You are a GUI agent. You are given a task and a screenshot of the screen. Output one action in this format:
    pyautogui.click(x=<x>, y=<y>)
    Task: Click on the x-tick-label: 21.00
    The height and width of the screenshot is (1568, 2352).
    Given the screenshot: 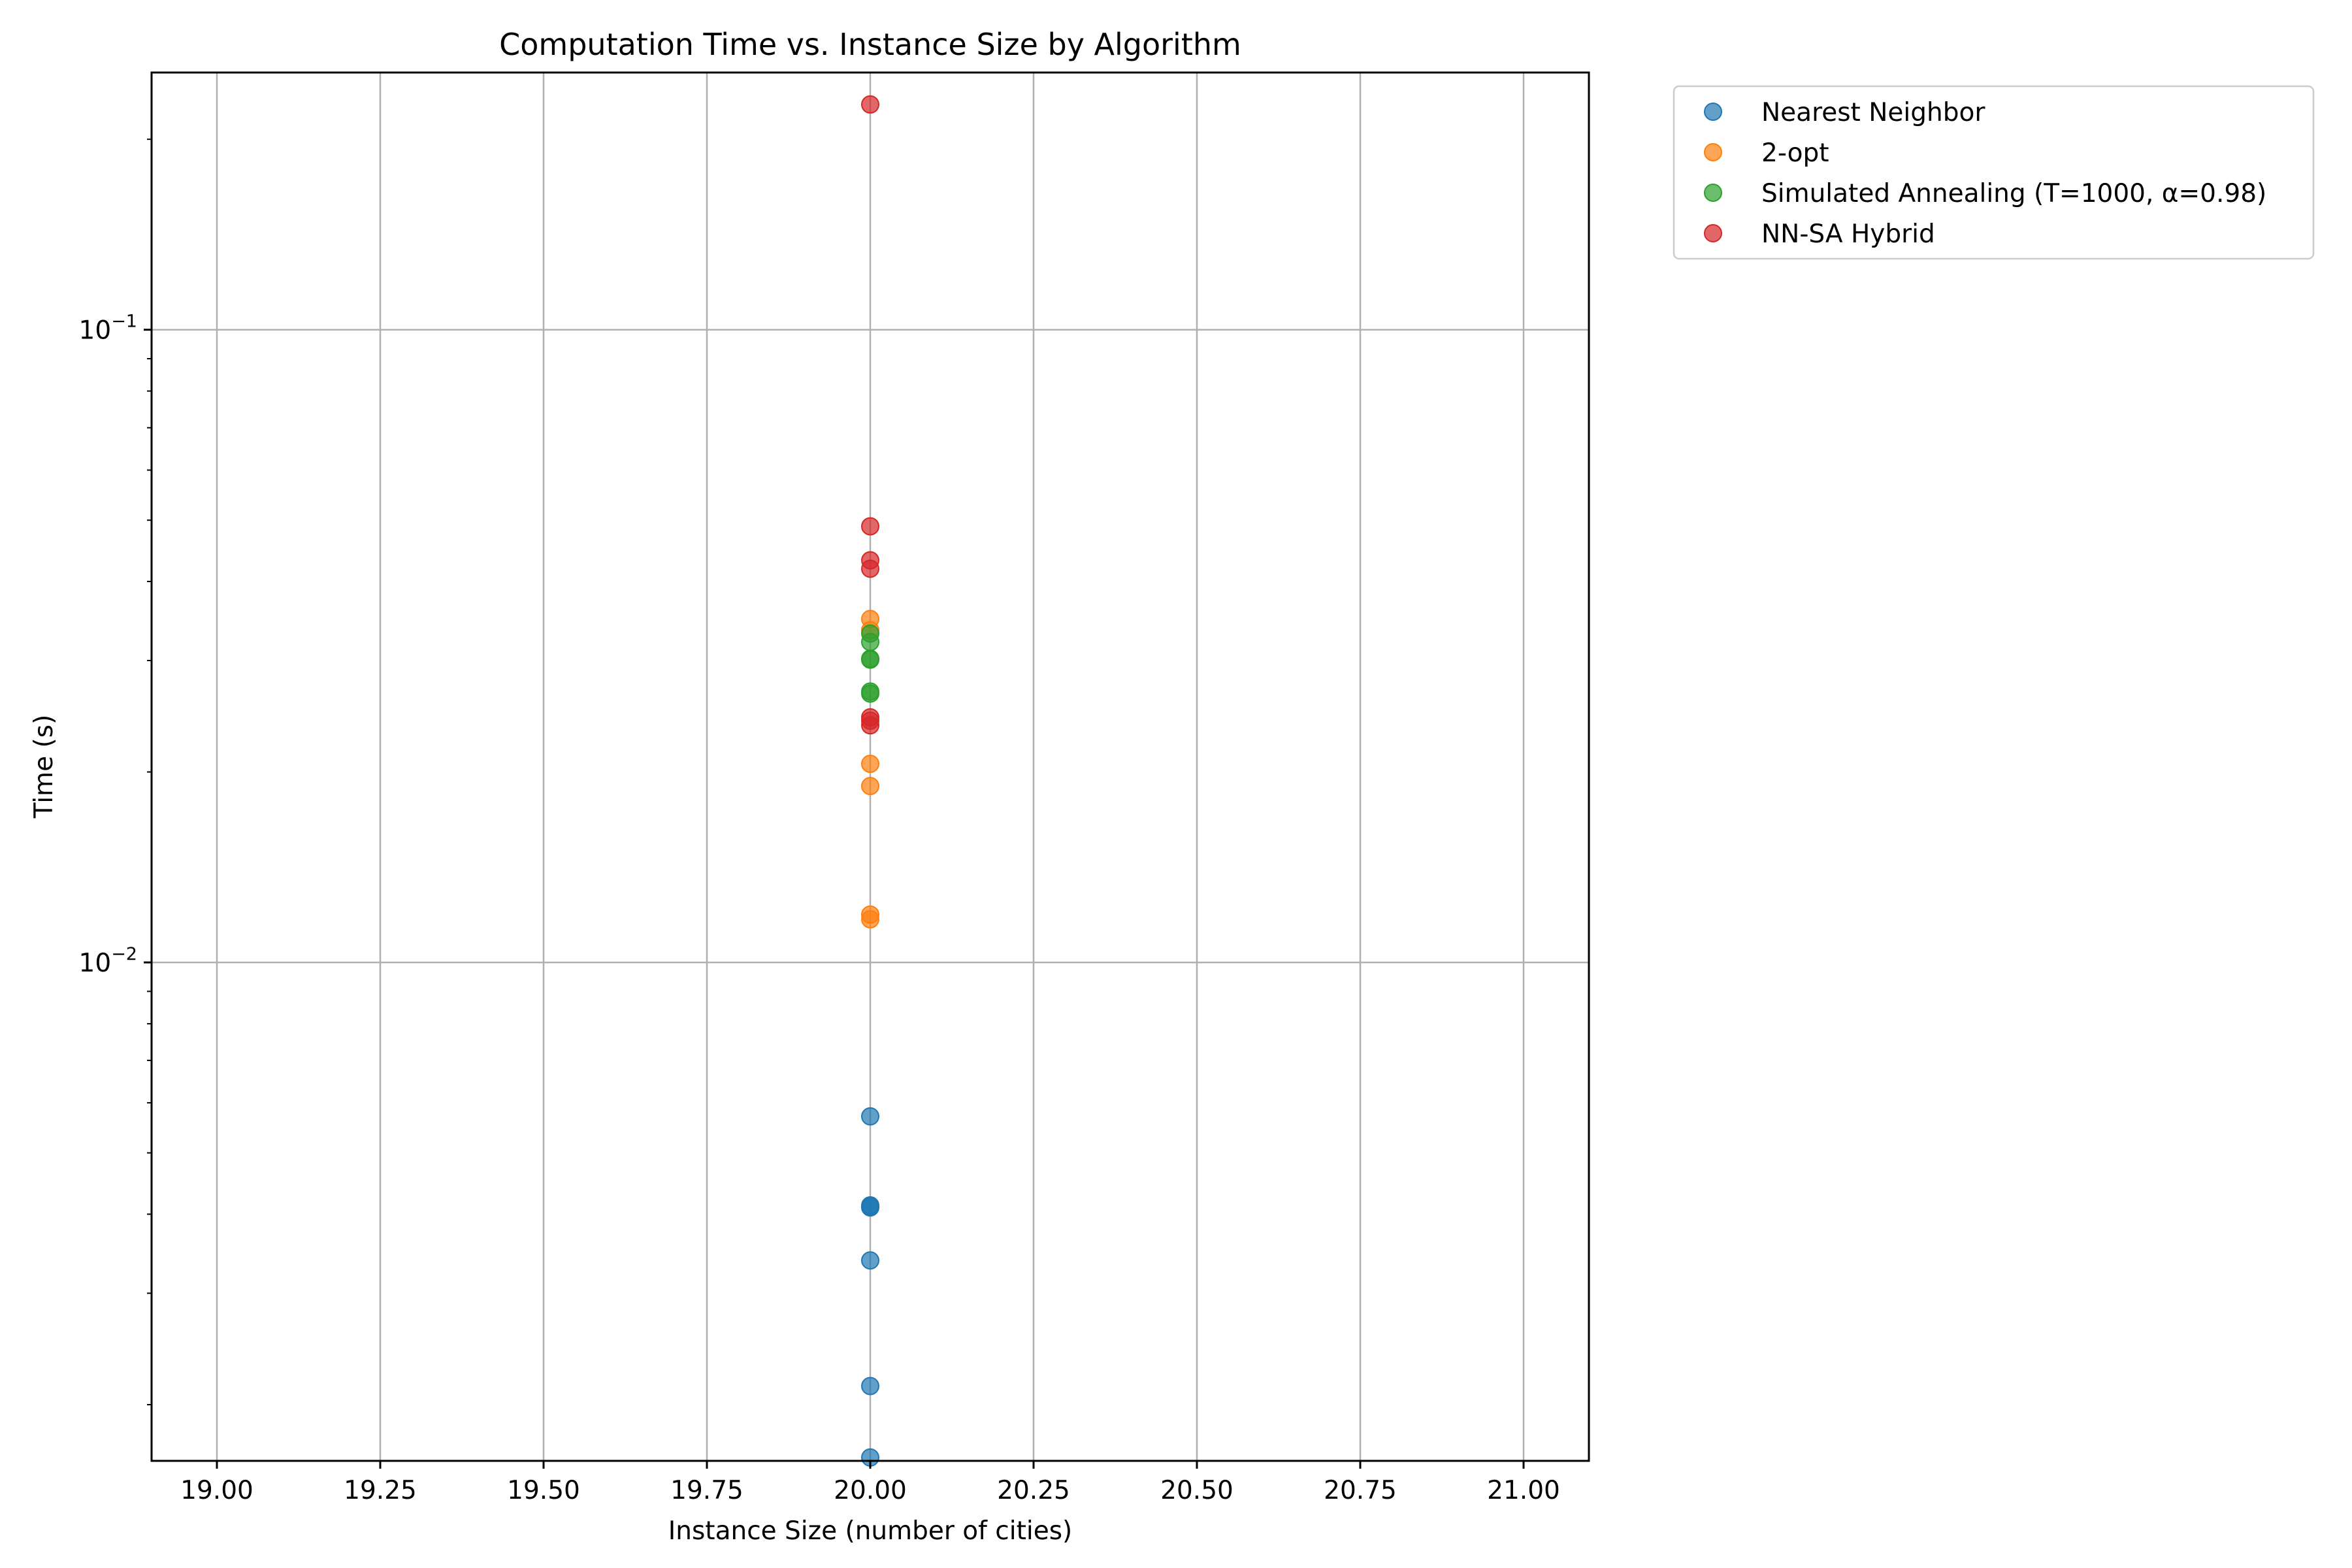 What is the action you would take?
    pyautogui.click(x=1523, y=1490)
    